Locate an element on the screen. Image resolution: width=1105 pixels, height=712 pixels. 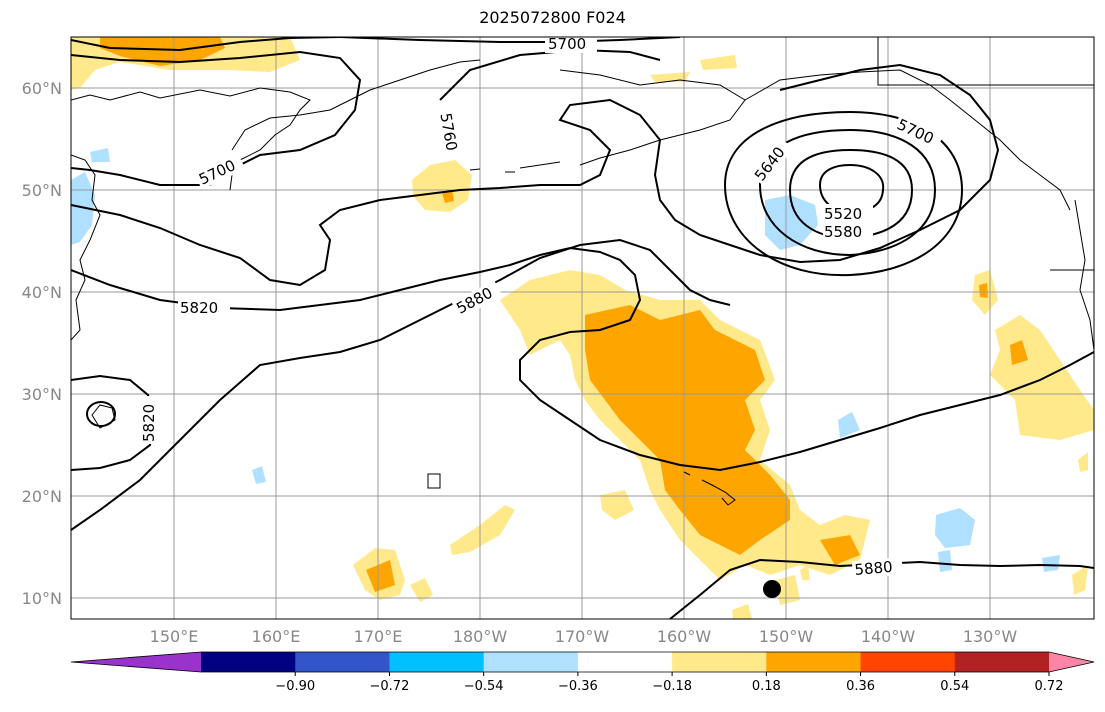
contour-5700-north is located at coordinates (206, 44).